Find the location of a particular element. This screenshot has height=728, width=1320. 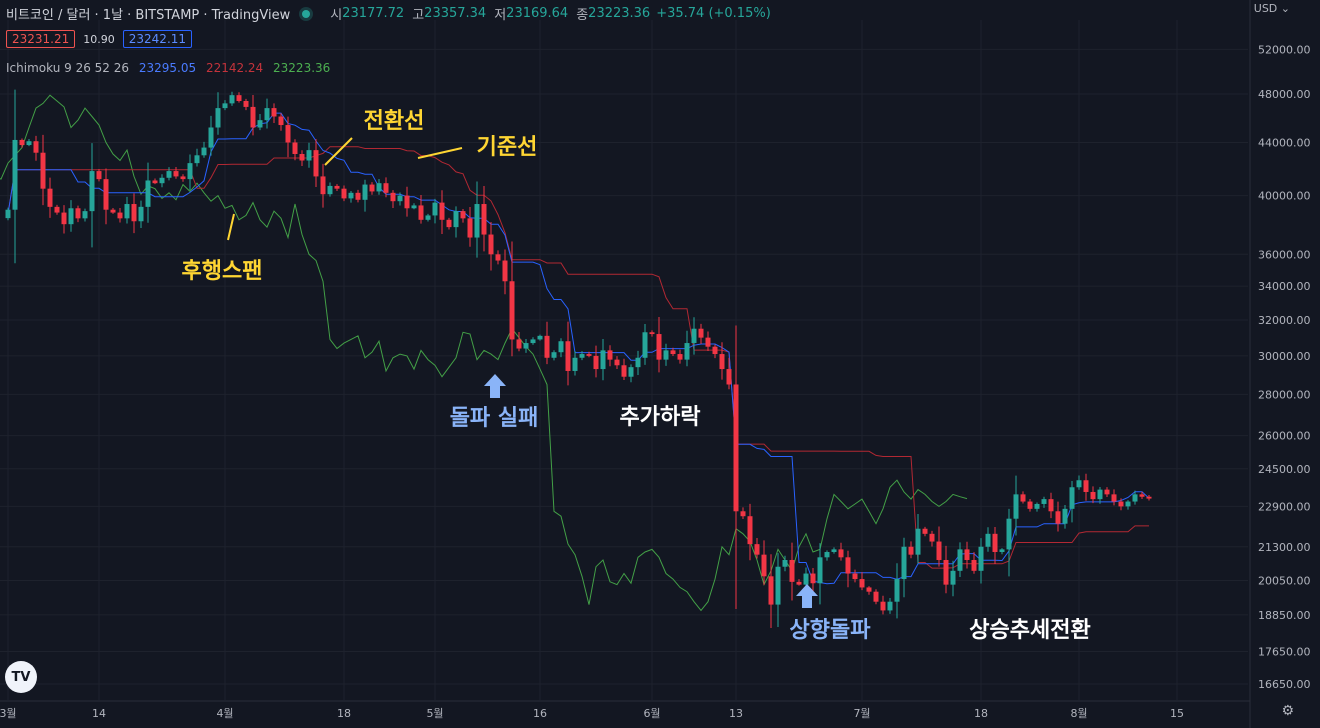

annotation-label: 전환선 is located at coordinates (394, 121).